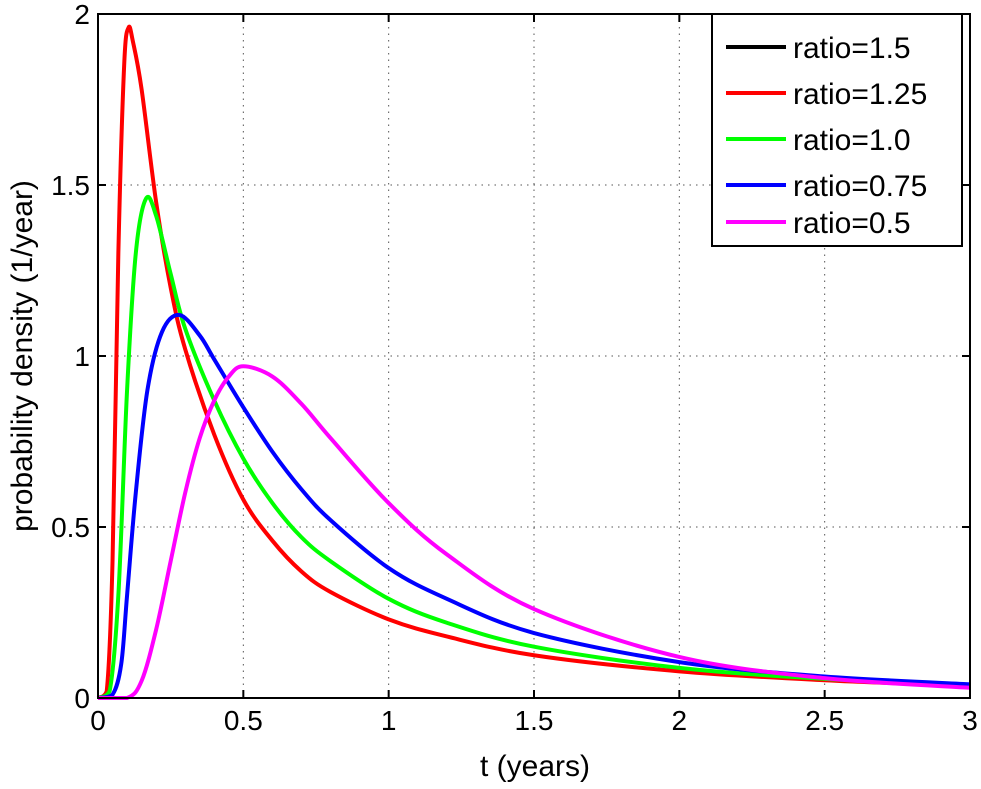 The height and width of the screenshot is (789, 981). Describe the element at coordinates (852, 48) in the screenshot. I see `legend-label: ratio=1.5` at that location.